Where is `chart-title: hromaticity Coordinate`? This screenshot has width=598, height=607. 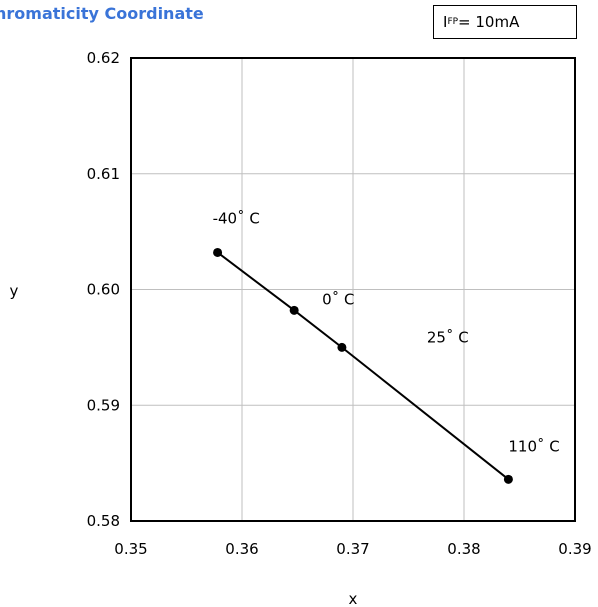
chart-title: hromaticity Coordinate is located at coordinates (102, 13).